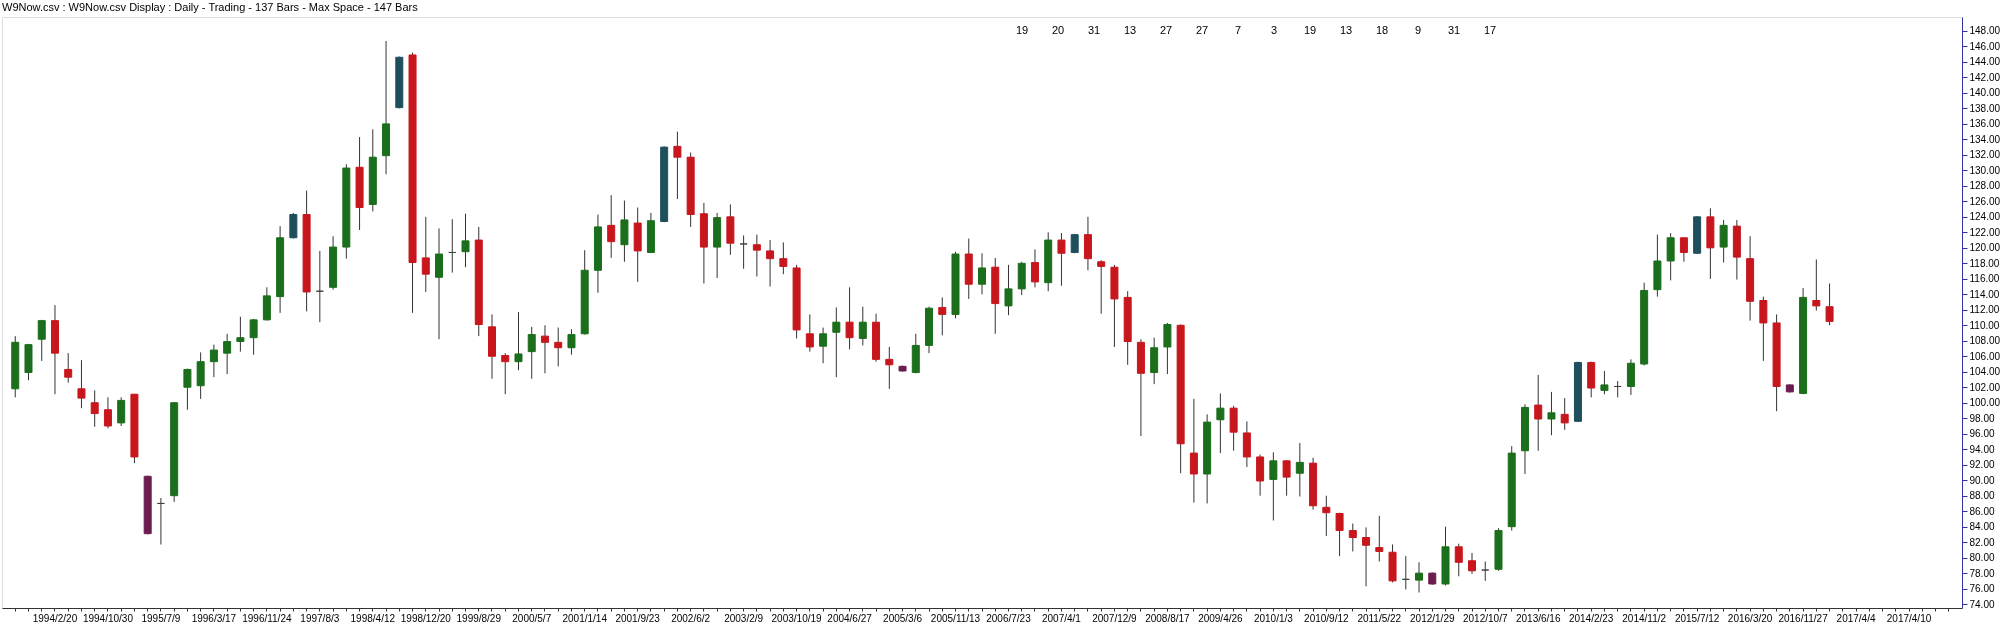 This screenshot has width=2005, height=625. What do you see at coordinates (1985, 341) in the screenshot?
I see `y-tick-label: 108.00` at bounding box center [1985, 341].